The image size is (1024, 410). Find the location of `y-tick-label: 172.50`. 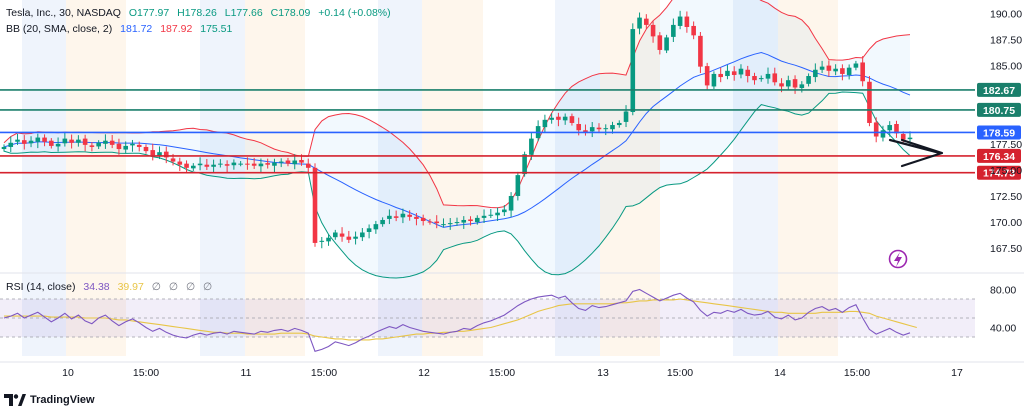

y-tick-label: 172.50 is located at coordinates (1006, 197).